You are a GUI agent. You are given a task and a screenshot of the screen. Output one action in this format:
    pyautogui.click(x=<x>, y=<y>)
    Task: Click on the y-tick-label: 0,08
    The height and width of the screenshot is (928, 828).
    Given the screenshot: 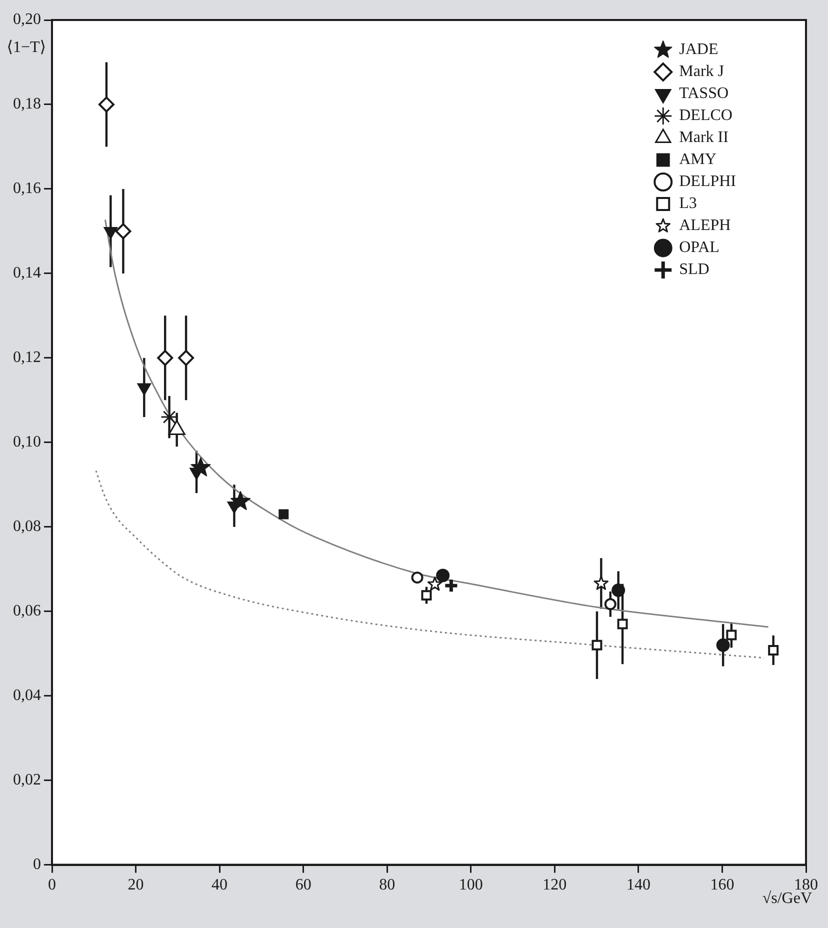 What is the action you would take?
    pyautogui.click(x=27, y=527)
    